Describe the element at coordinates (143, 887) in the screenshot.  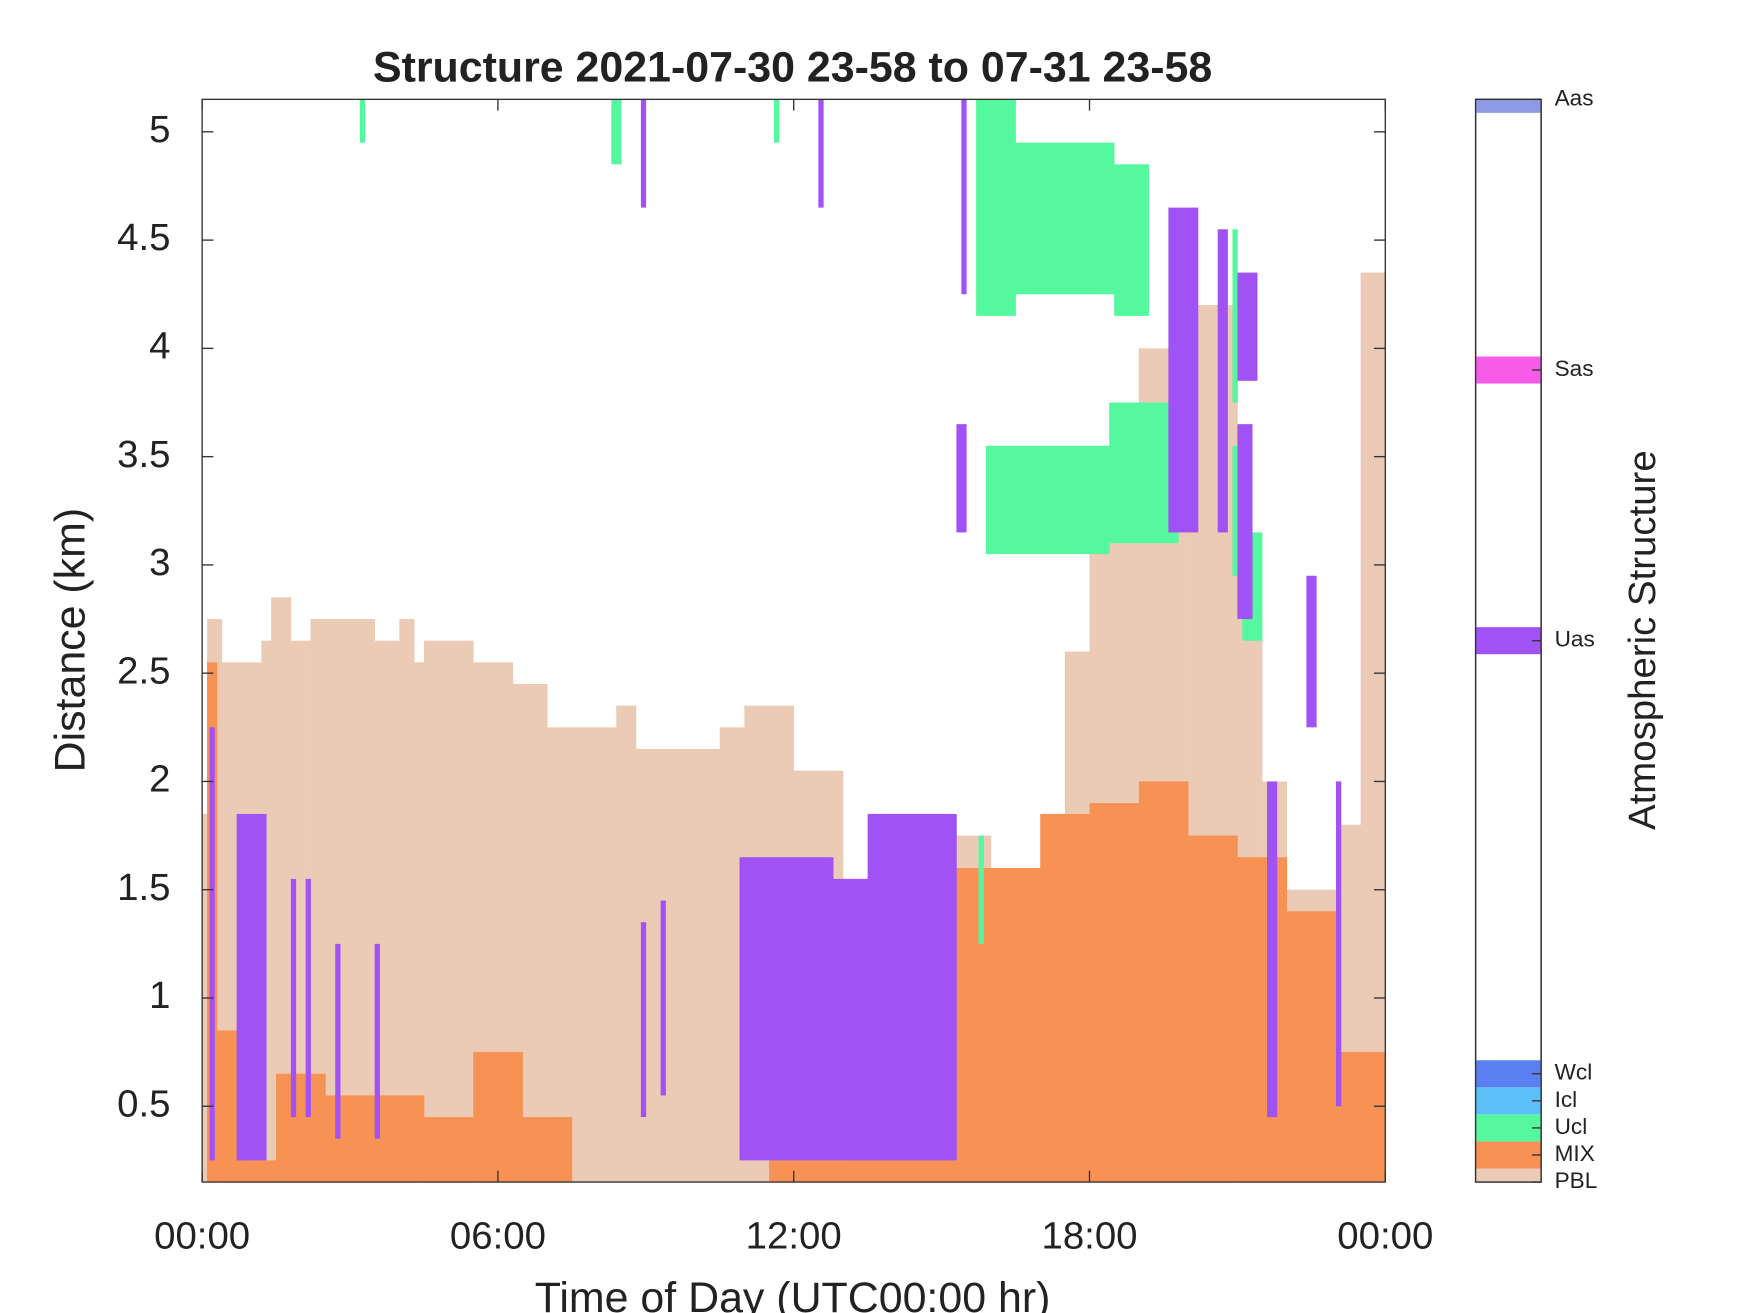
I see `y-tick-label: 1.5` at that location.